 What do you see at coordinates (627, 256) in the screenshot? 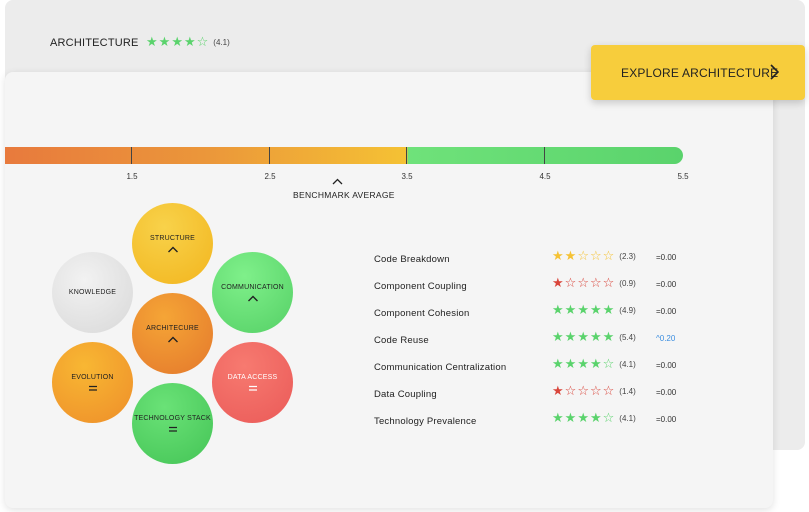
I see `metric-score: (2.3)` at bounding box center [627, 256].